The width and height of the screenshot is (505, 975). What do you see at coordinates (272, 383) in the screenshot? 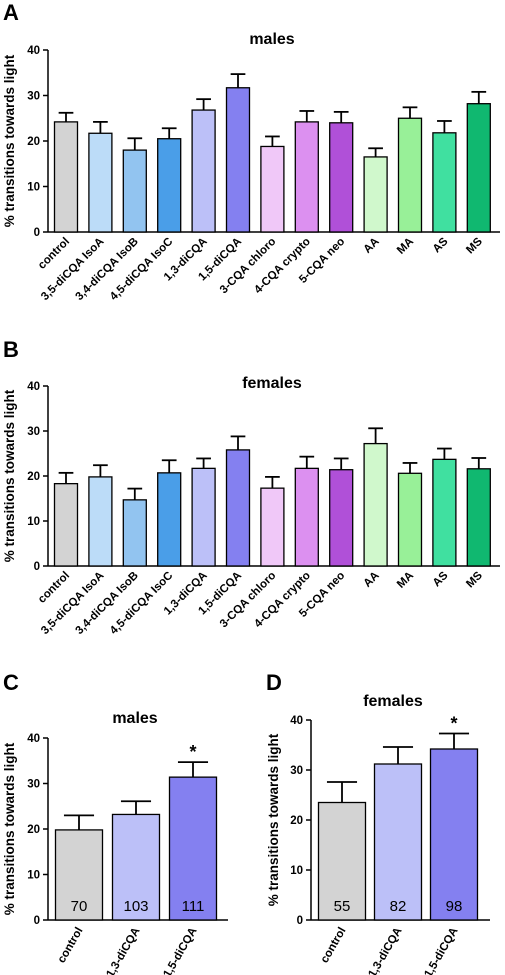
I see `panel-title-b: females` at bounding box center [272, 383].